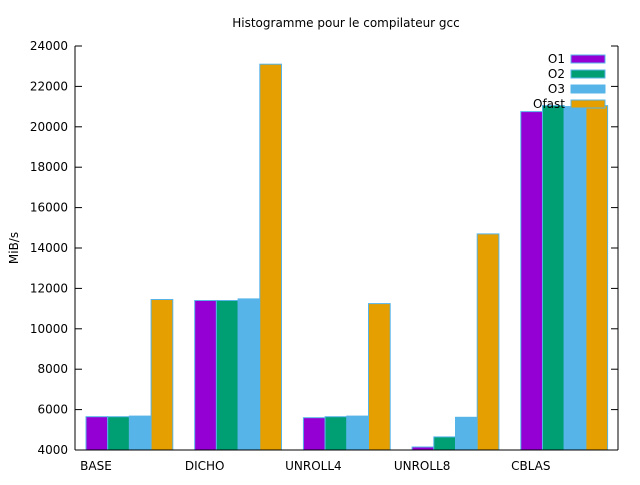 The width and height of the screenshot is (640, 485). What do you see at coordinates (205, 375) in the screenshot?
I see `bar-dicho-o1` at bounding box center [205, 375].